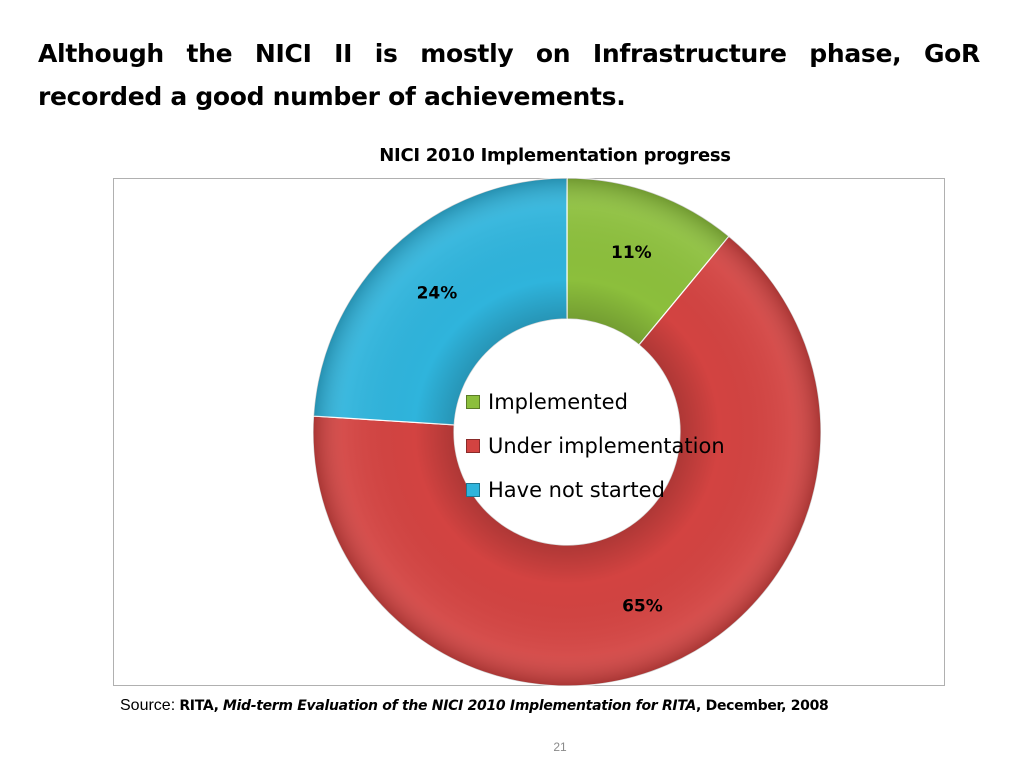 The image size is (1024, 768). Describe the element at coordinates (199, 706) in the screenshot. I see `source-author: RITA,` at that location.